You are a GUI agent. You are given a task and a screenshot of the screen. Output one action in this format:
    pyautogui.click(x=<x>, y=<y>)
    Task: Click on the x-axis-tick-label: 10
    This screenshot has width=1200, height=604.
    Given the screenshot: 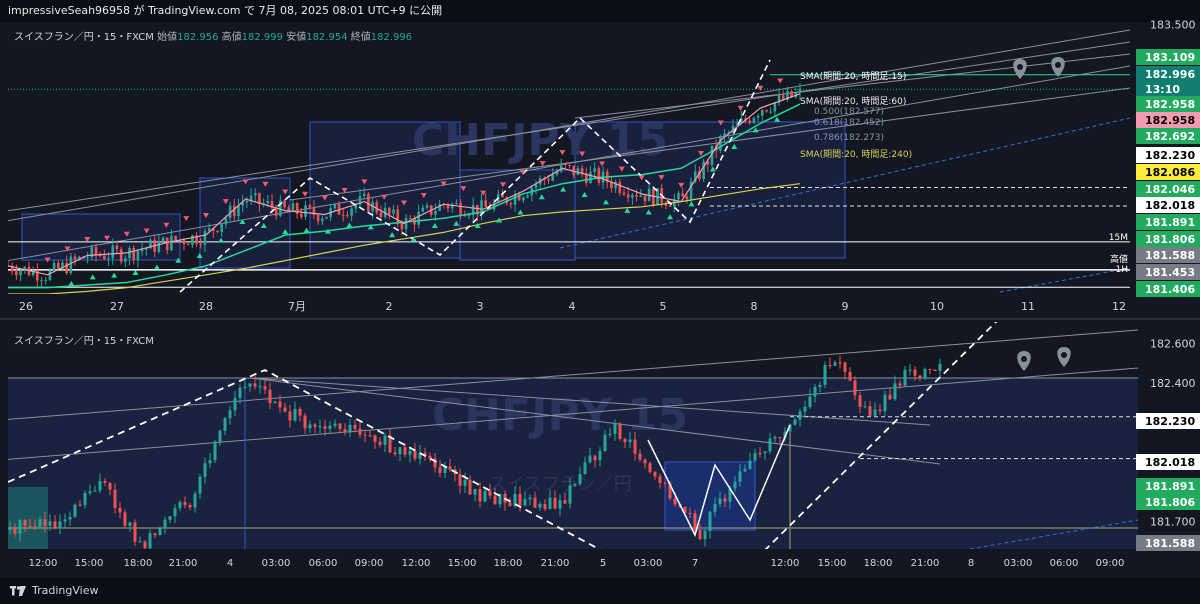 What is the action you would take?
    pyautogui.click(x=937, y=306)
    